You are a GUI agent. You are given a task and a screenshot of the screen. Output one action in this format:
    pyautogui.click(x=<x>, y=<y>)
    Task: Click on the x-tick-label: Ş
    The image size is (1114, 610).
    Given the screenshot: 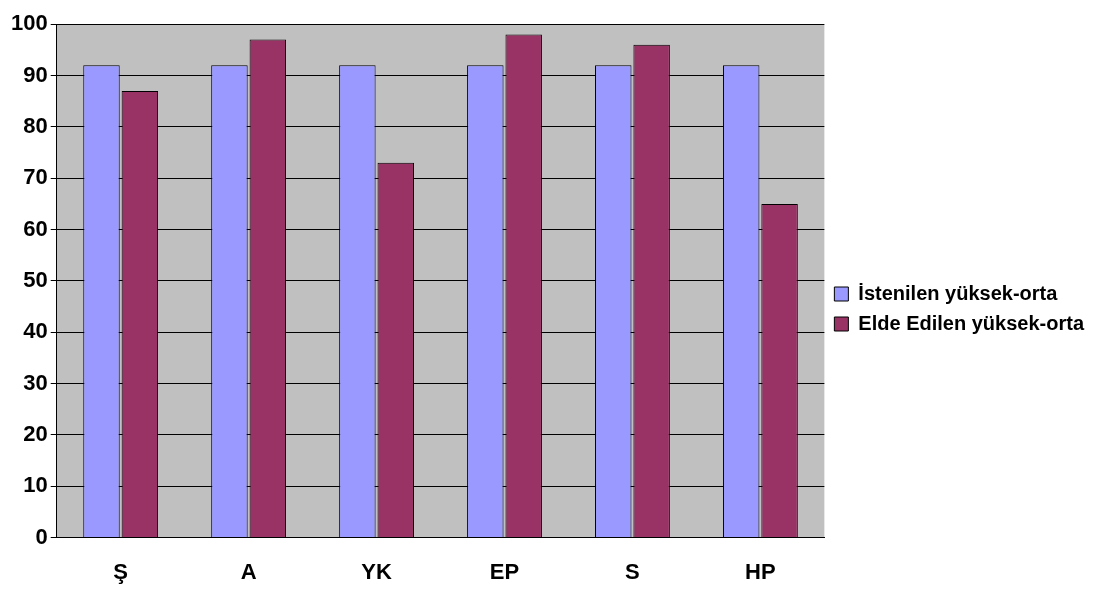 What is the action you would take?
    pyautogui.click(x=121, y=571)
    